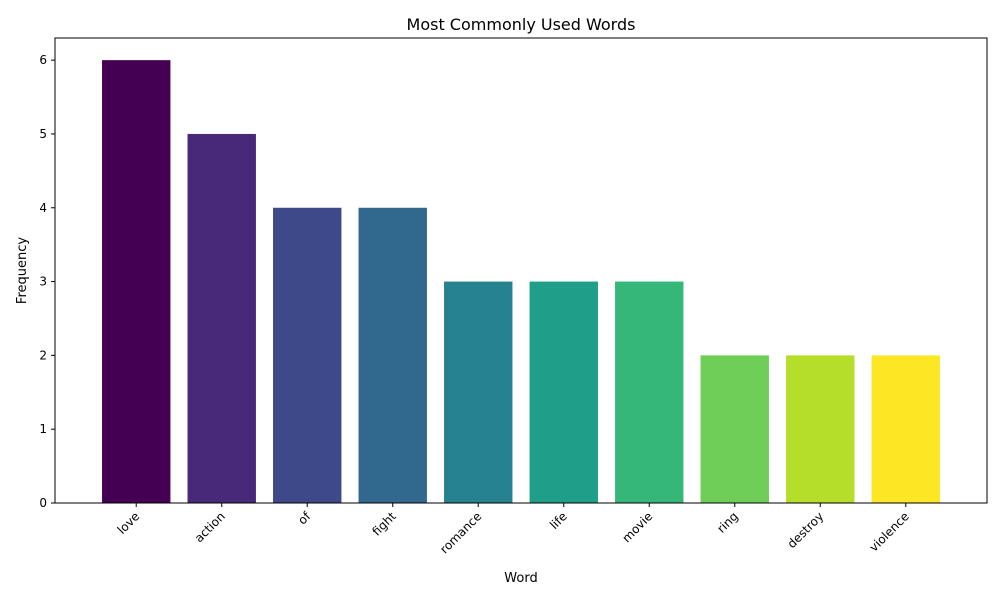  I want to click on bar-of, so click(307, 355).